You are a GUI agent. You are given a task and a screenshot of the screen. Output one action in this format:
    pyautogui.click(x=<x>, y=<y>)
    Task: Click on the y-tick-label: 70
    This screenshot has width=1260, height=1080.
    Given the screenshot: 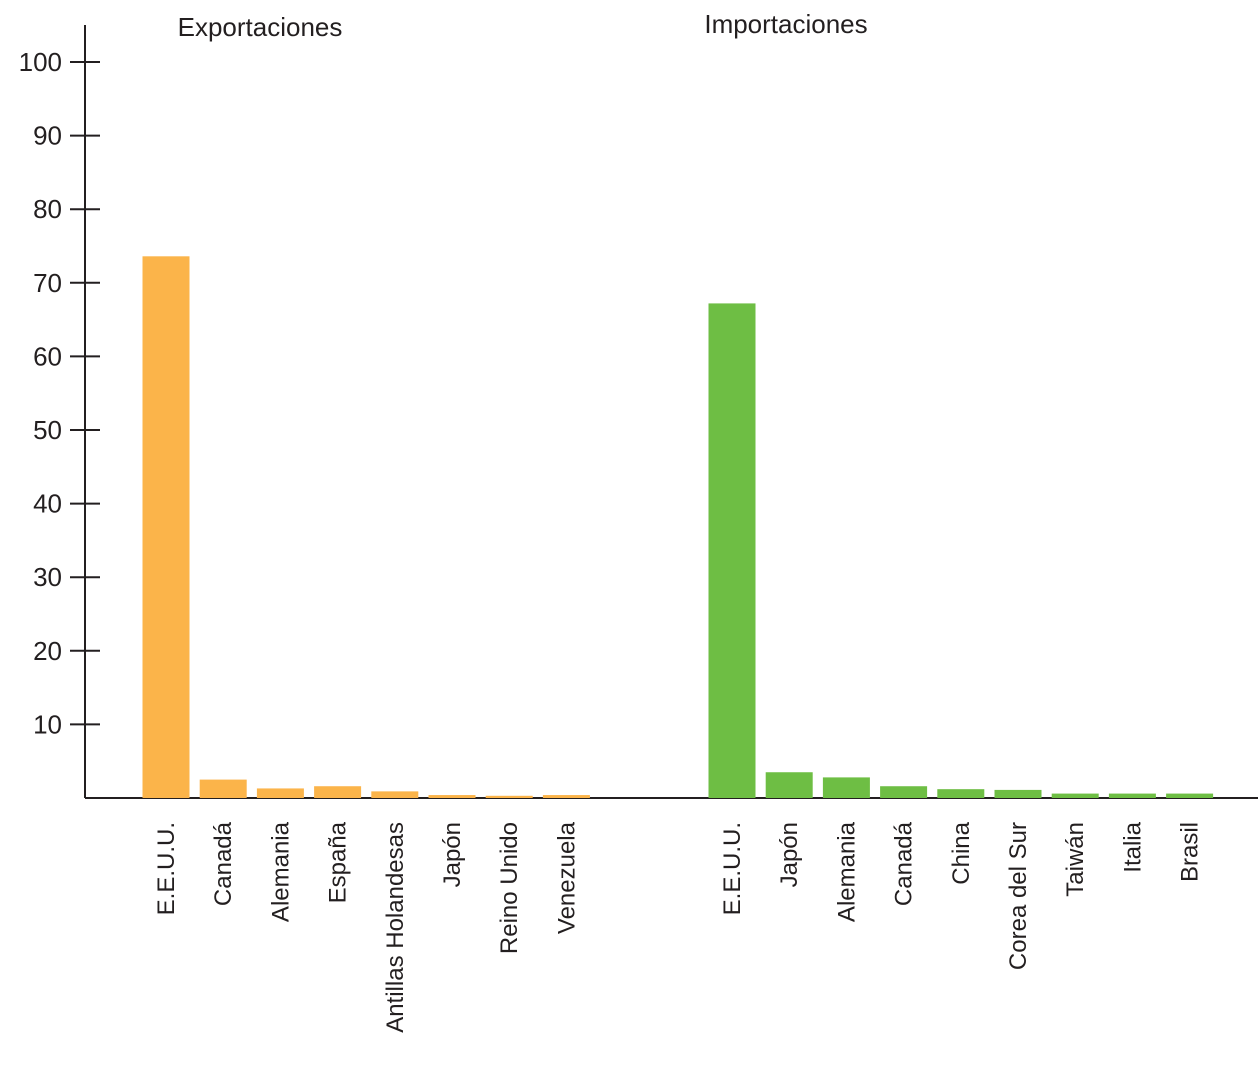 What is the action you would take?
    pyautogui.click(x=47, y=283)
    